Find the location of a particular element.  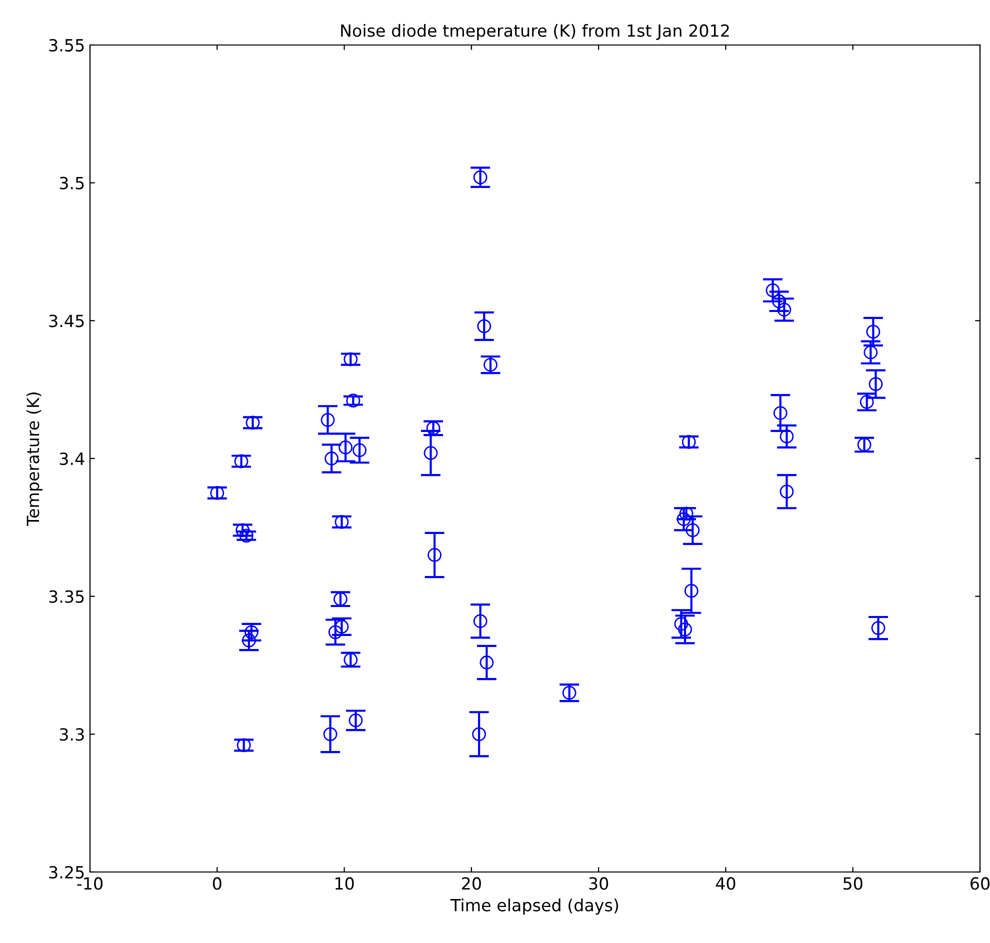

x-tick-label: 10 is located at coordinates (345, 883).